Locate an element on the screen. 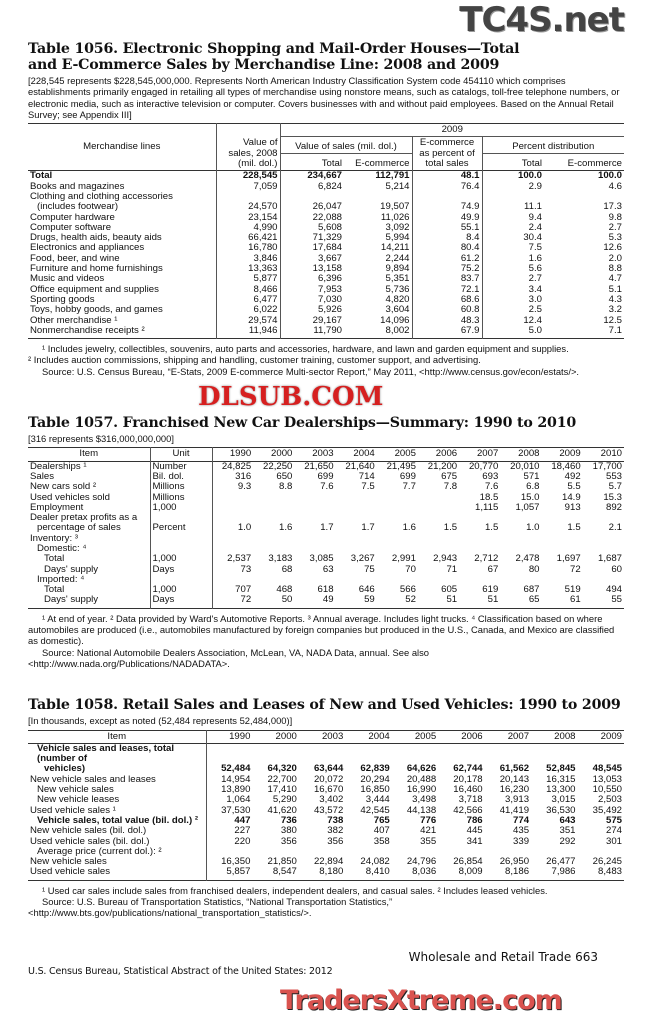  col-total: Total is located at coordinates (331, 164).